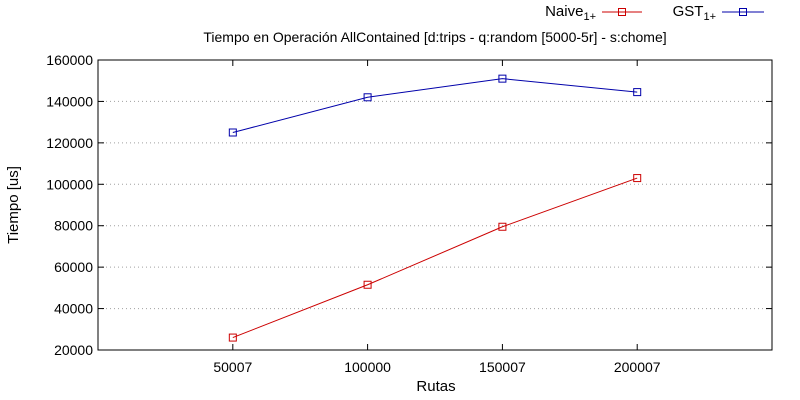 The image size is (800, 400). What do you see at coordinates (69, 60) in the screenshot?
I see `y-tick-label: 160000` at bounding box center [69, 60].